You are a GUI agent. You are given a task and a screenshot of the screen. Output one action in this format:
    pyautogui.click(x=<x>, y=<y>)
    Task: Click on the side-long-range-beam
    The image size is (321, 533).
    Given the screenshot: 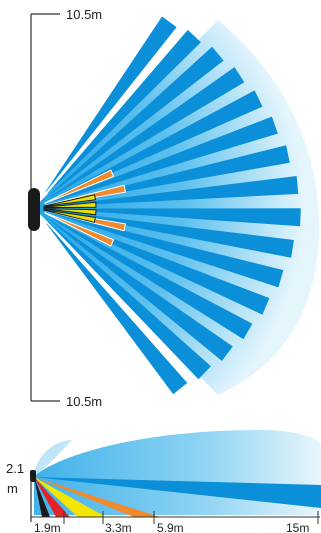 What is the action you would take?
    pyautogui.click(x=177, y=492)
    